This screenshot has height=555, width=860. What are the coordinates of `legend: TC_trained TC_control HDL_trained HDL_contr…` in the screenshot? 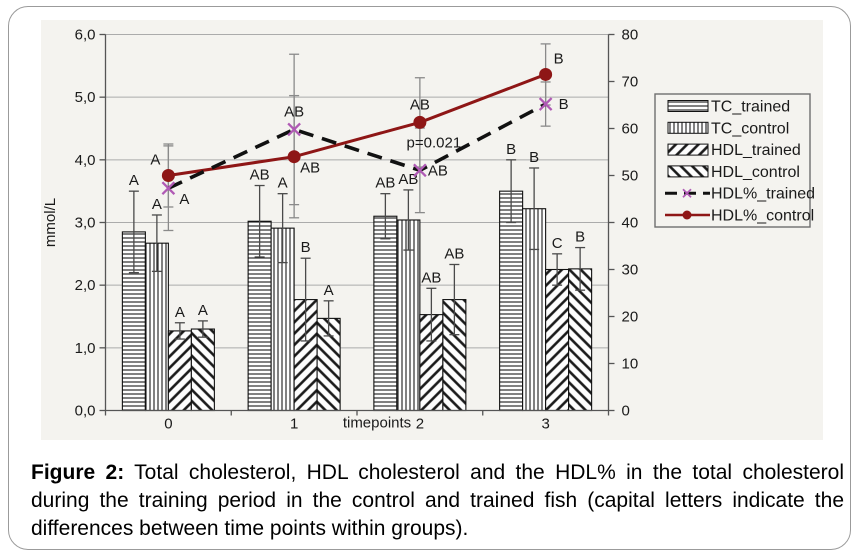 It's located at (734, 160).